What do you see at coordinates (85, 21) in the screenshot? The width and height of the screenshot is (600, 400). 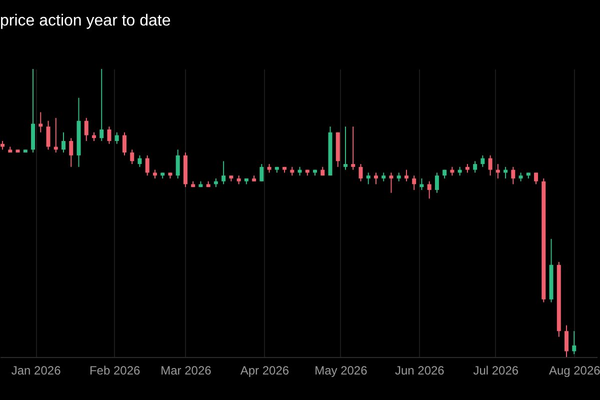 I see `chart-title: price action year to date` at bounding box center [85, 21].